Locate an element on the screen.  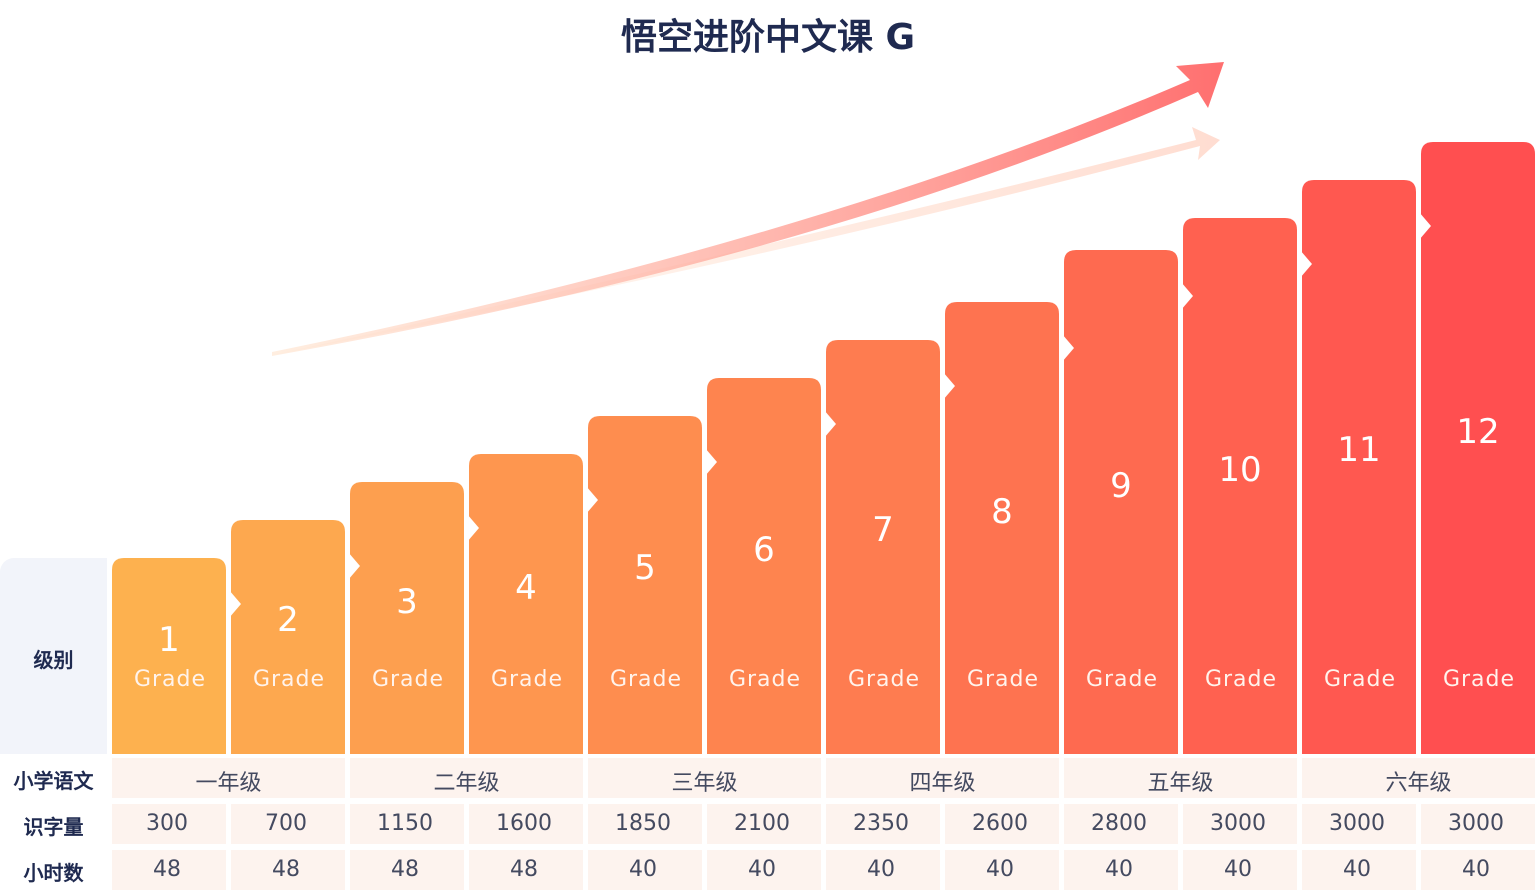
character-count: 1850 is located at coordinates (643, 823).